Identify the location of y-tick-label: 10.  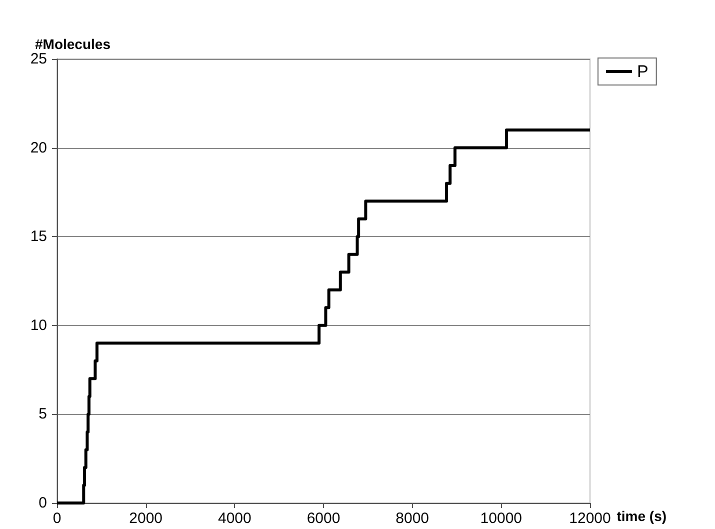
(38, 325).